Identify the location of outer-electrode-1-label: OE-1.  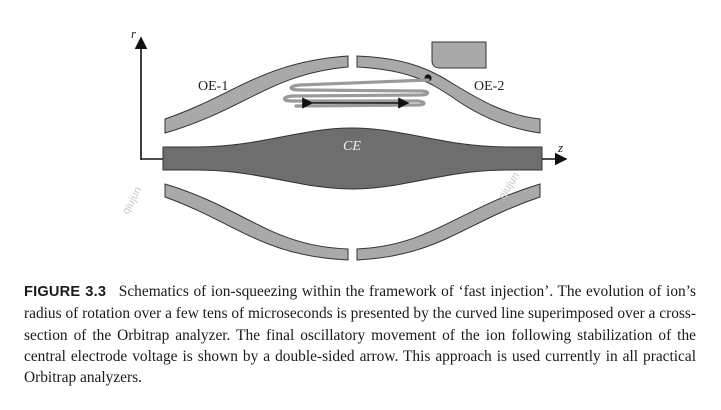
(213, 86).